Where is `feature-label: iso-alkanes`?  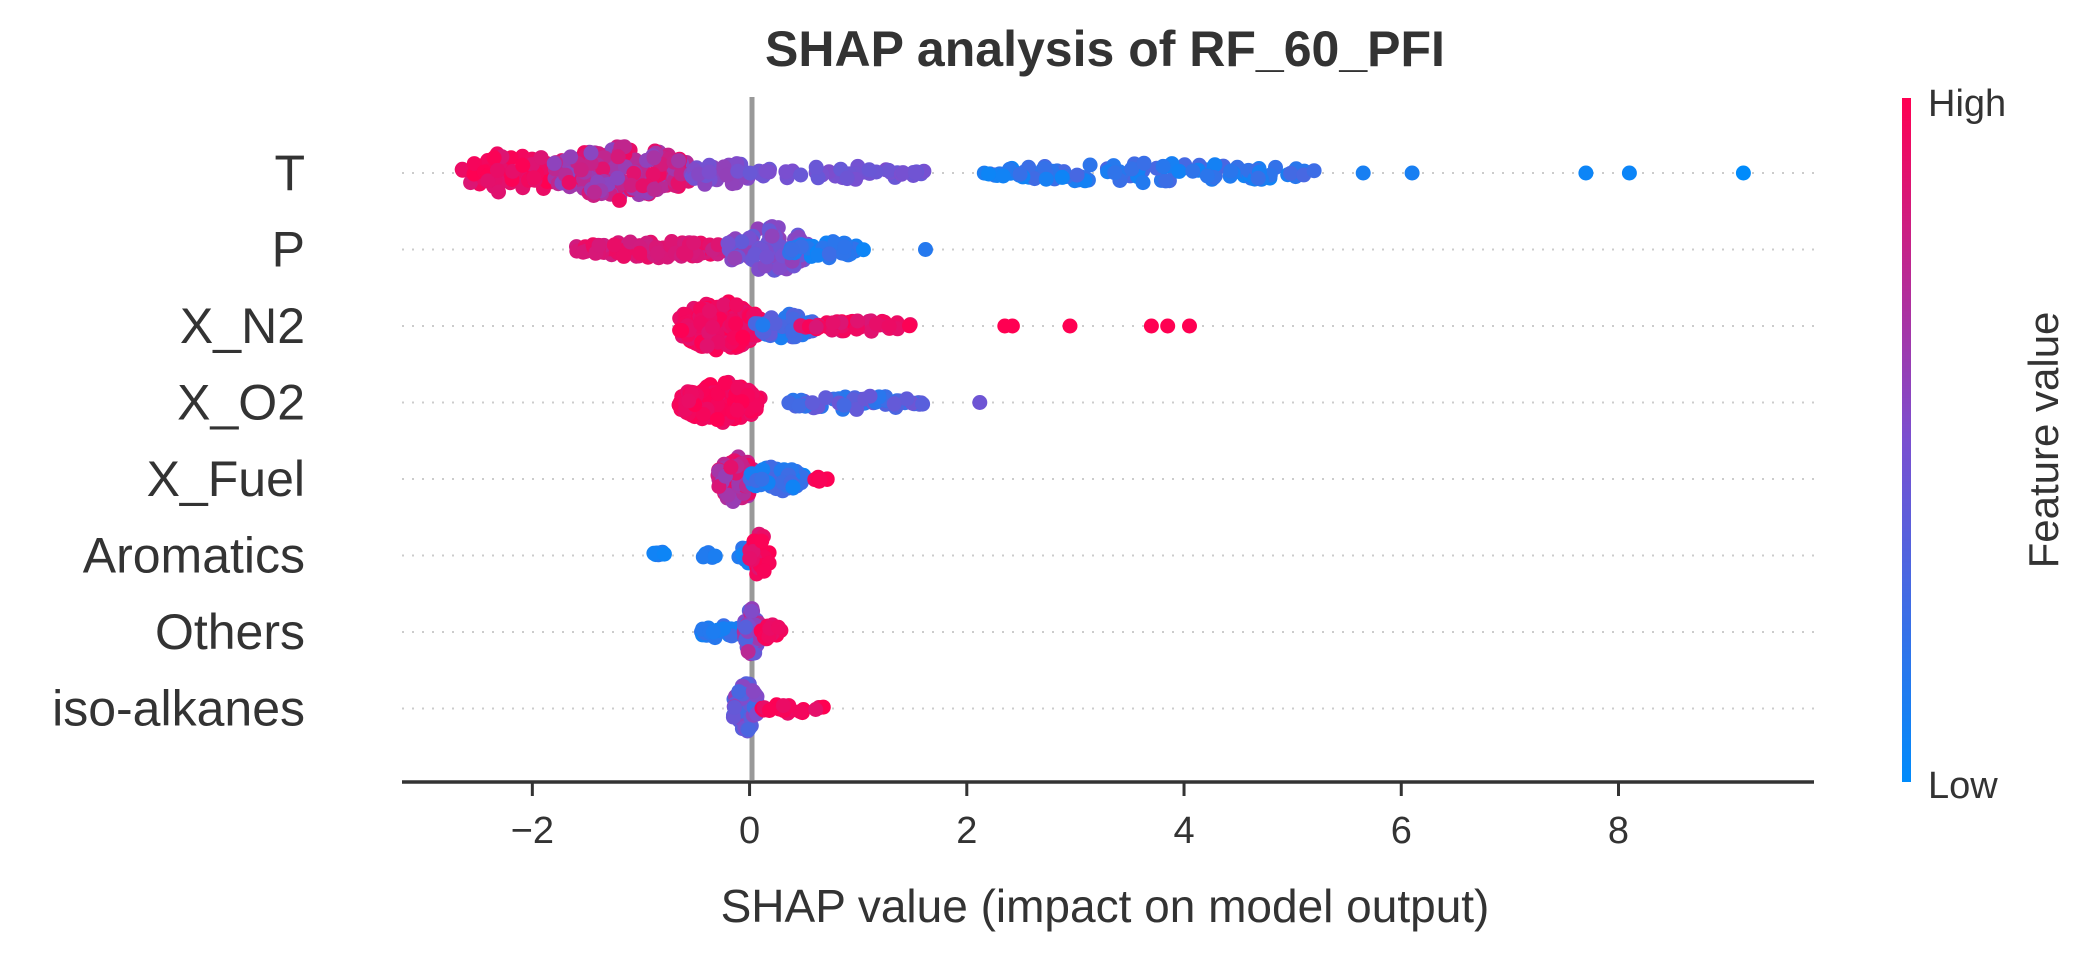 feature-label: iso-alkanes is located at coordinates (178, 709).